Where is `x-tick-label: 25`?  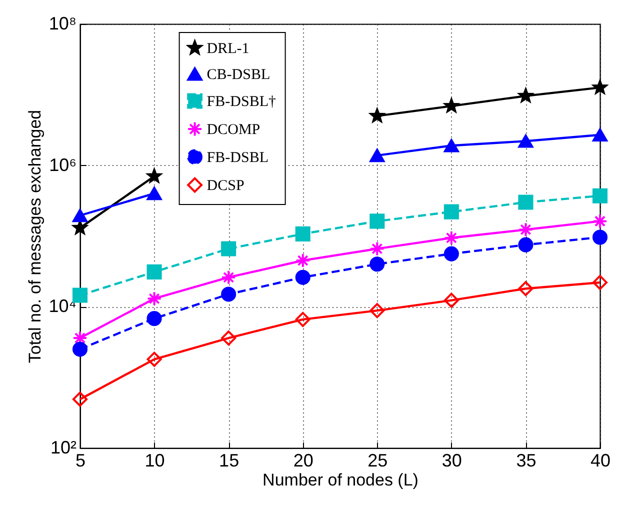 x-tick-label: 25 is located at coordinates (378, 460).